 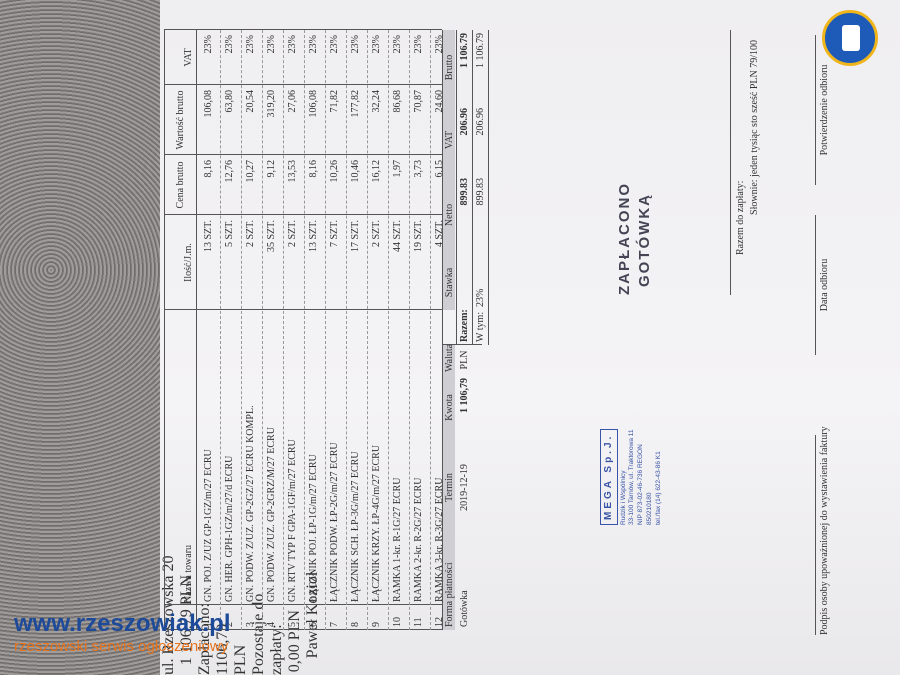 What do you see at coordinates (449, 487) in the screenshot?
I see `column-header: Termin` at bounding box center [449, 487].